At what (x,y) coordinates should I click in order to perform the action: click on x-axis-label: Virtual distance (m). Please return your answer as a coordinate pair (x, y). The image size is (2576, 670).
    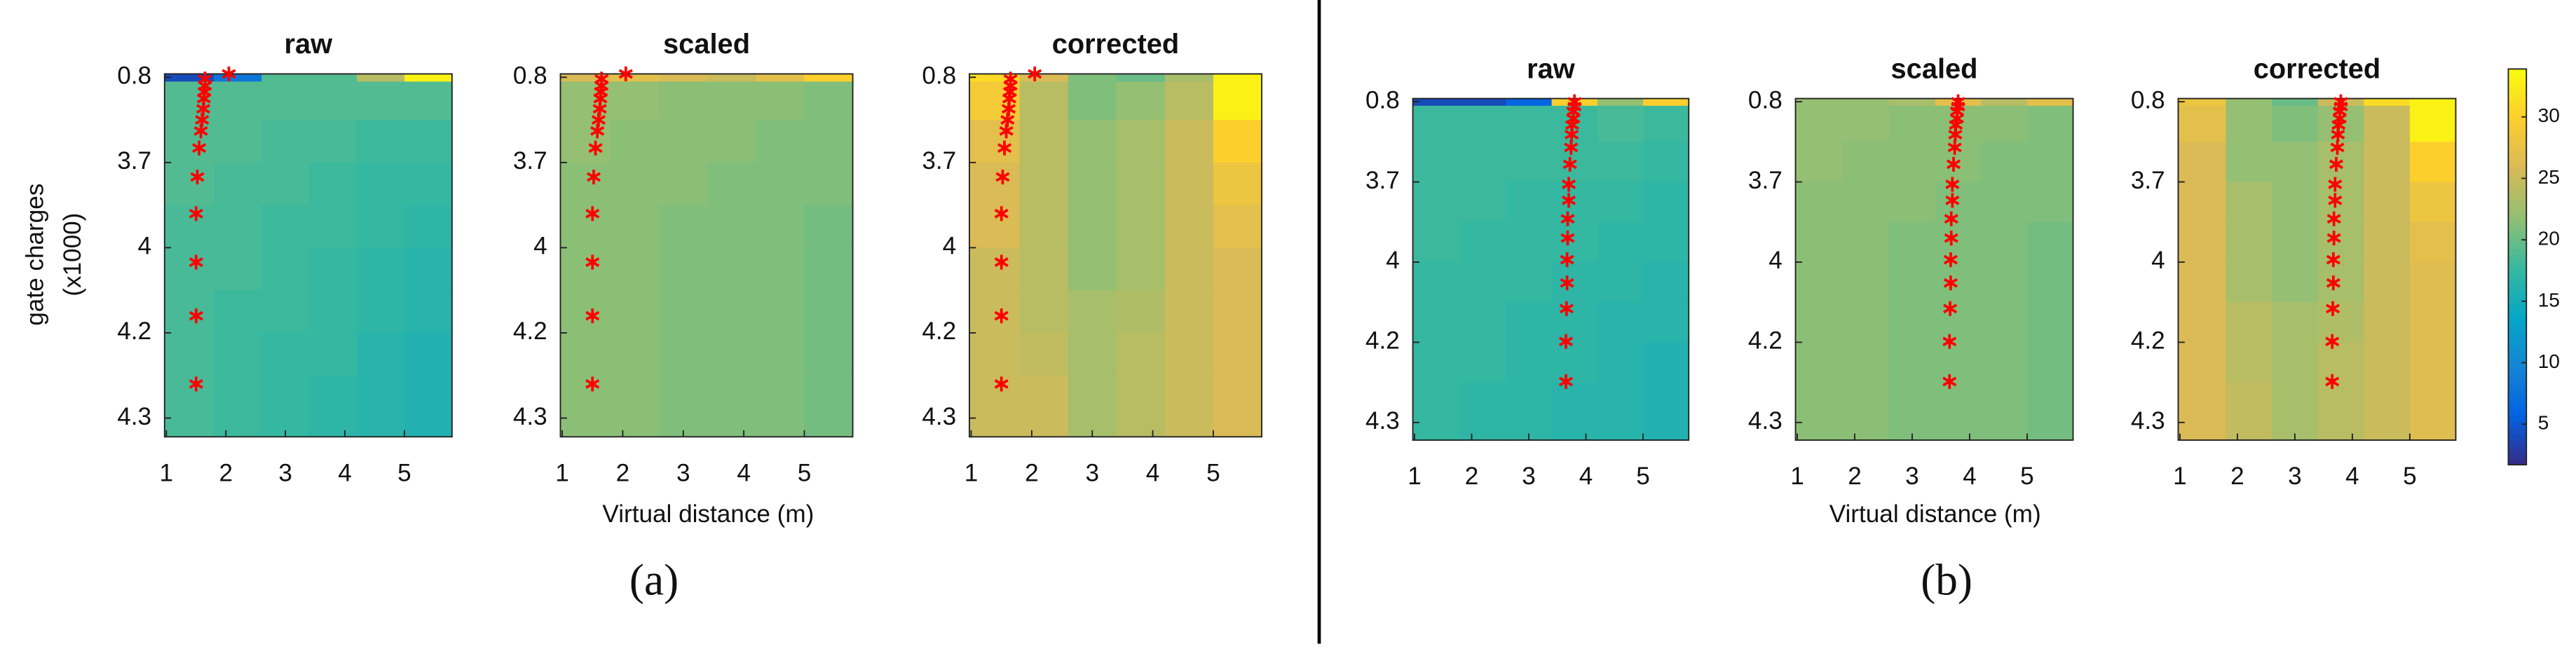
    Looking at the image, I should click on (1935, 514).